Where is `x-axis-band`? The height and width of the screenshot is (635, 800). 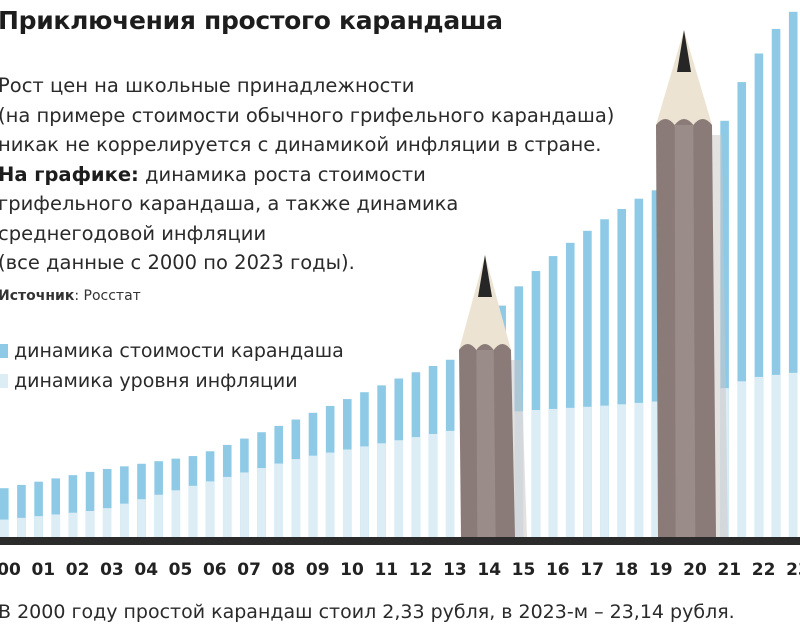 x-axis-band is located at coordinates (400, 541).